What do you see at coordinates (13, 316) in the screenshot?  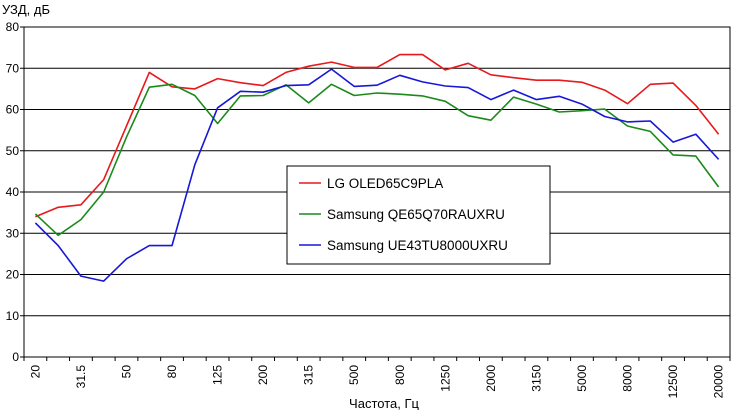 I see `y-tick-label: 10` at bounding box center [13, 316].